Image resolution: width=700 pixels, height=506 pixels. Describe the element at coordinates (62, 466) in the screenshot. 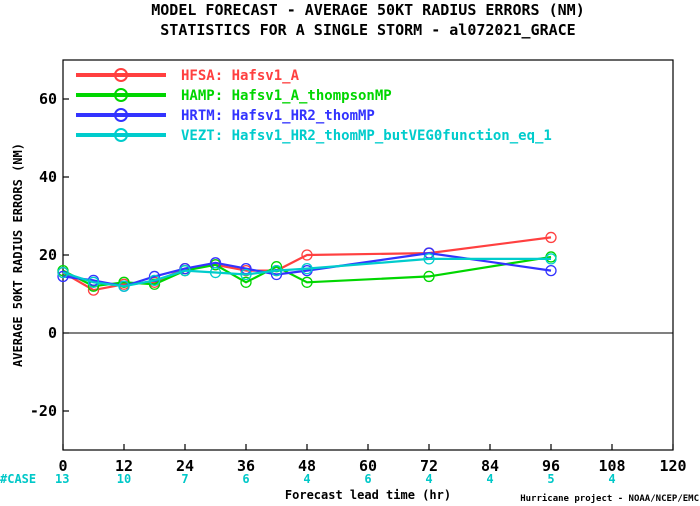

I see `x-tick-label: 0` at that location.